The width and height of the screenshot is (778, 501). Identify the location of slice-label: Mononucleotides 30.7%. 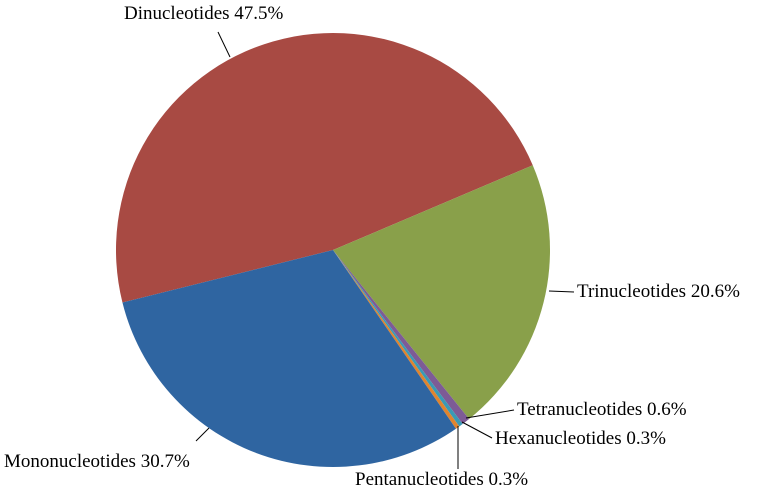
(97, 461).